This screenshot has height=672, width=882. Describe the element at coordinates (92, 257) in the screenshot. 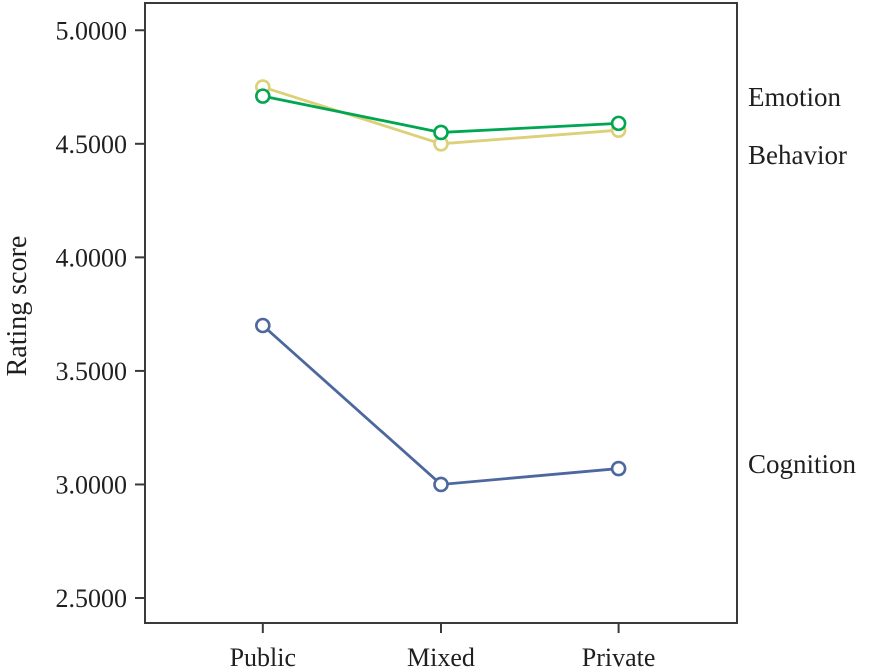

I see `y-tick-label: 4.0000` at that location.